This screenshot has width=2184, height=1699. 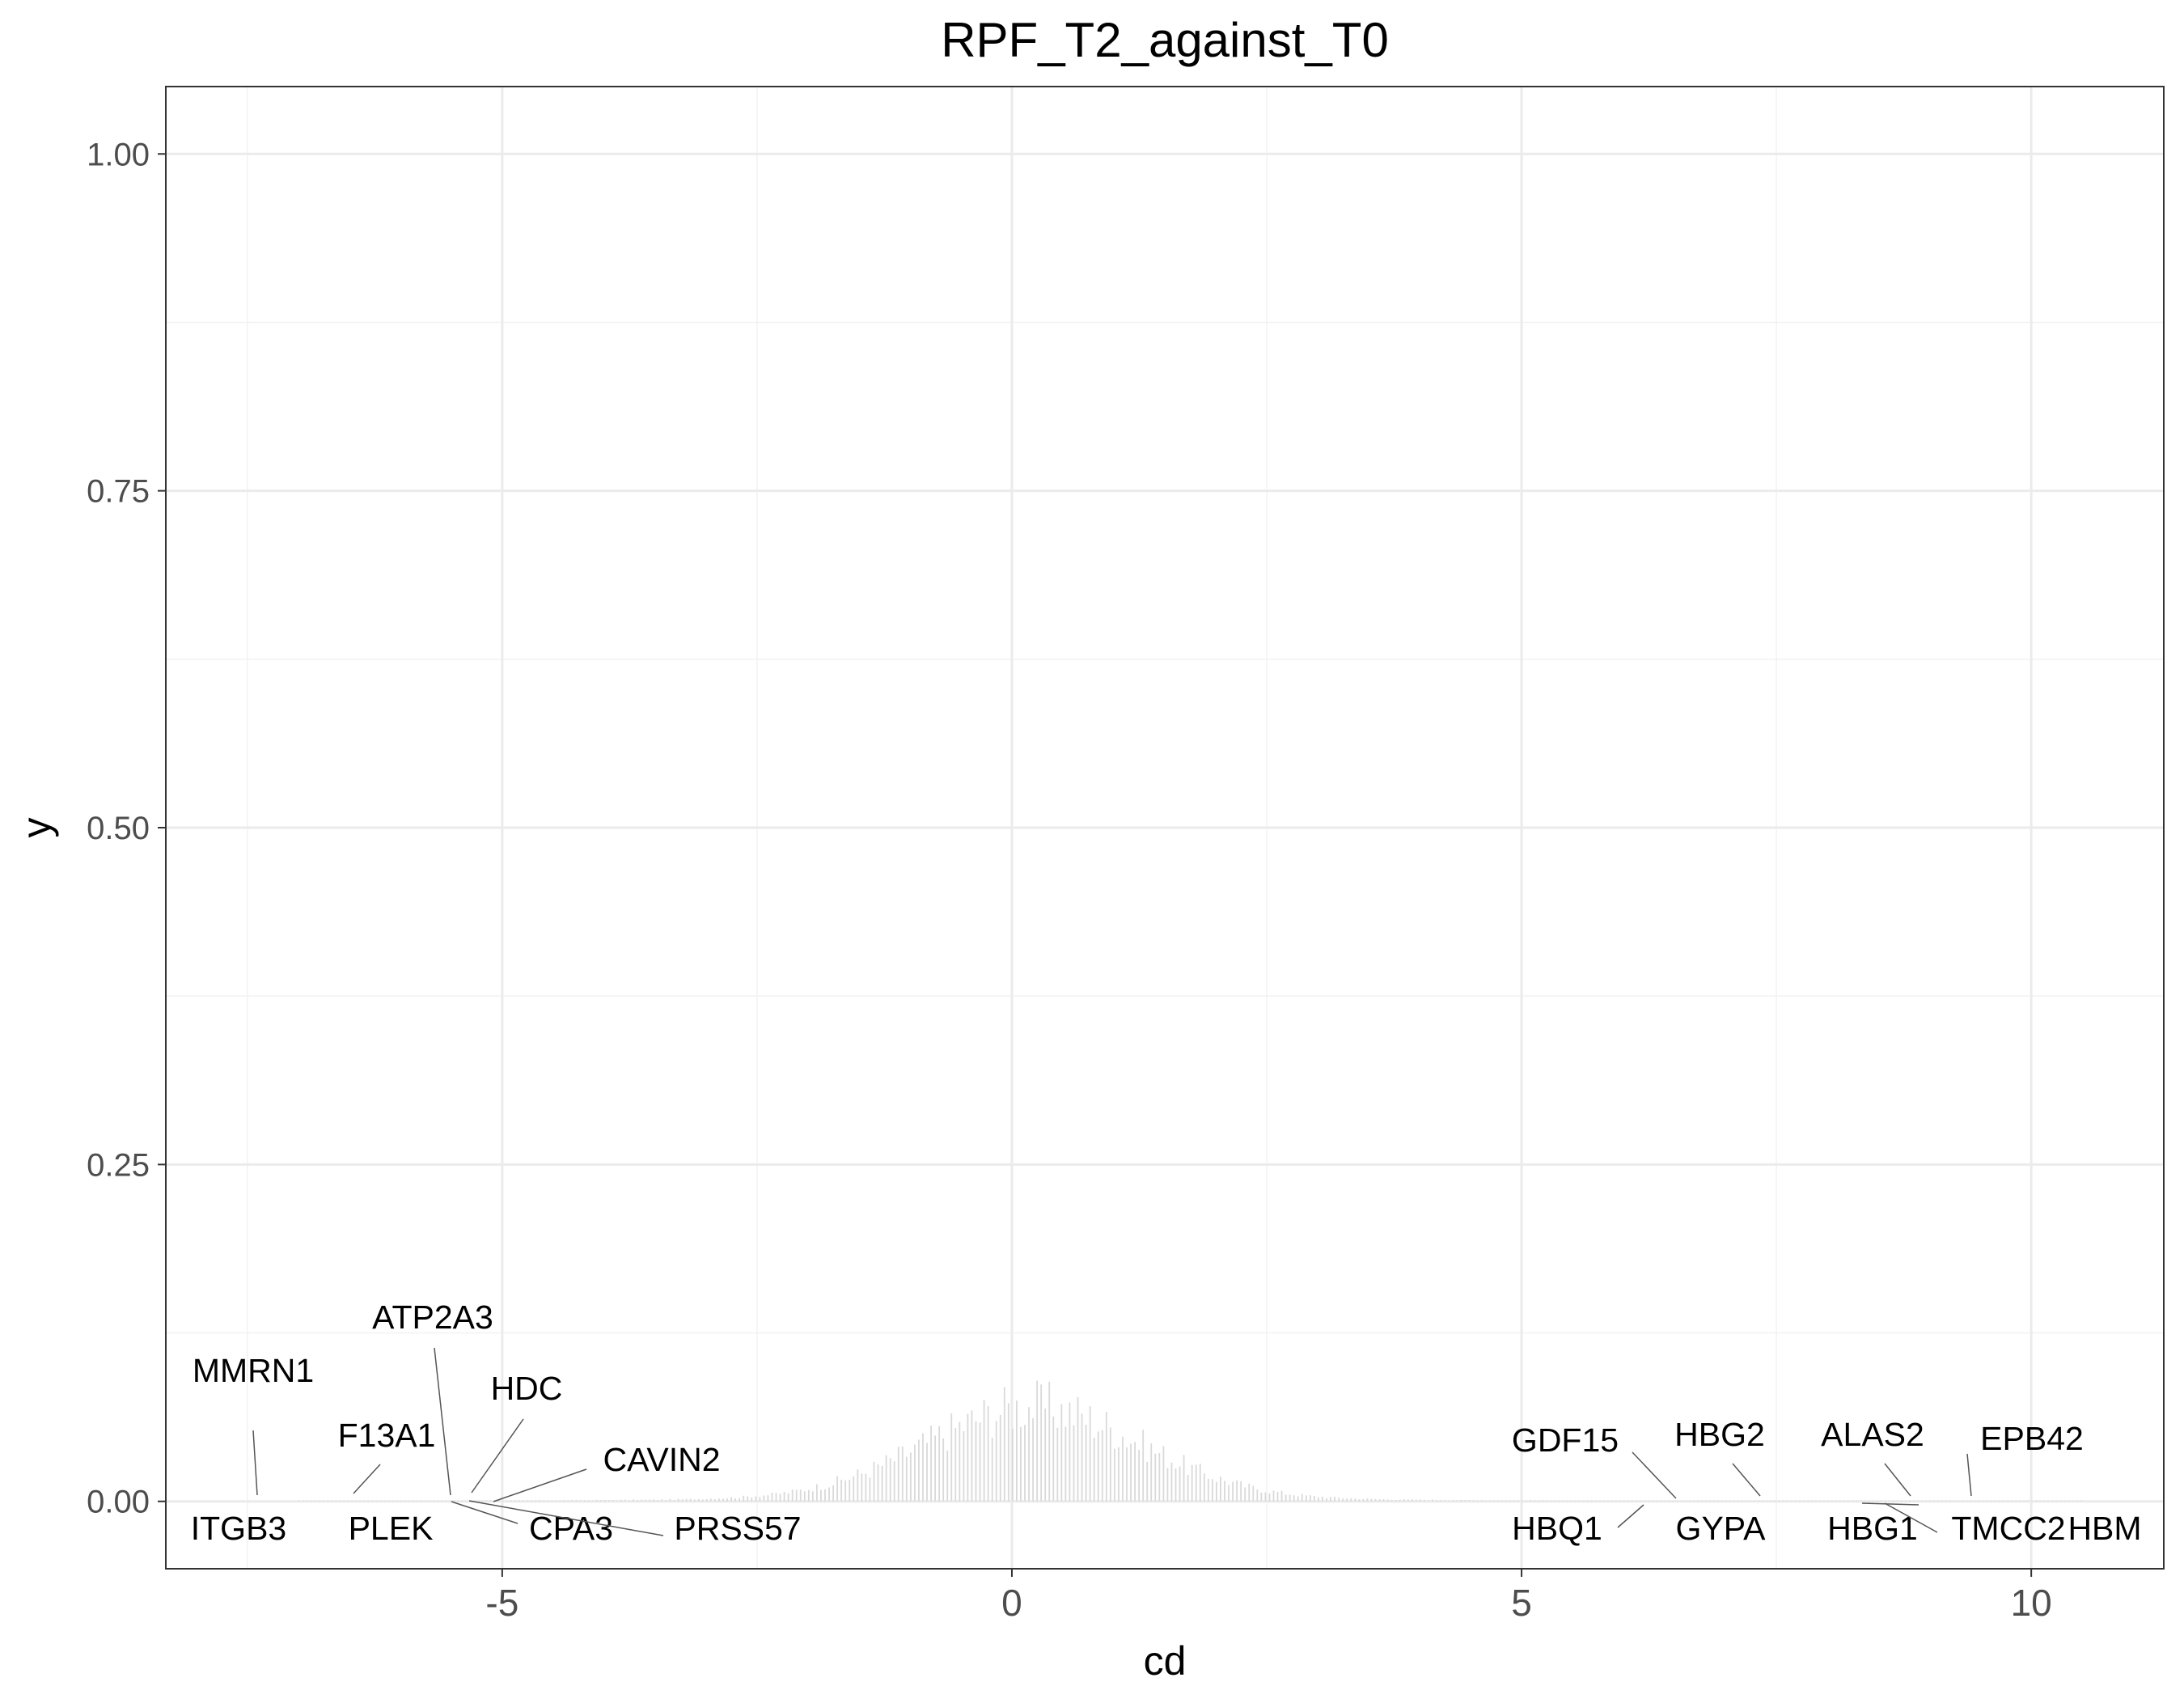 I want to click on chart-title: RPF_T2_against_T0, so click(x=1165, y=40).